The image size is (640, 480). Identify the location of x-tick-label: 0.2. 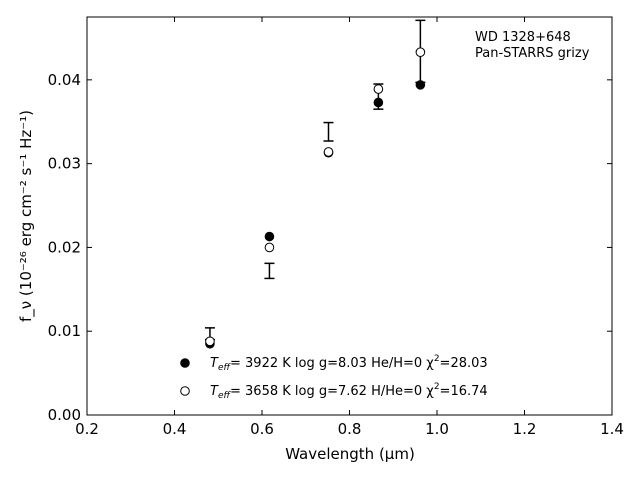
(87, 429).